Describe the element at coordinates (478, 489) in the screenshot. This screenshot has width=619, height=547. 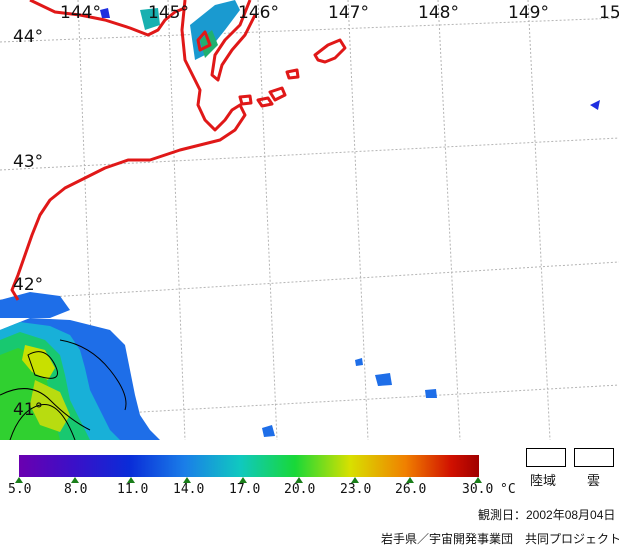
I see `colorbar-label-30: 30.0` at that location.